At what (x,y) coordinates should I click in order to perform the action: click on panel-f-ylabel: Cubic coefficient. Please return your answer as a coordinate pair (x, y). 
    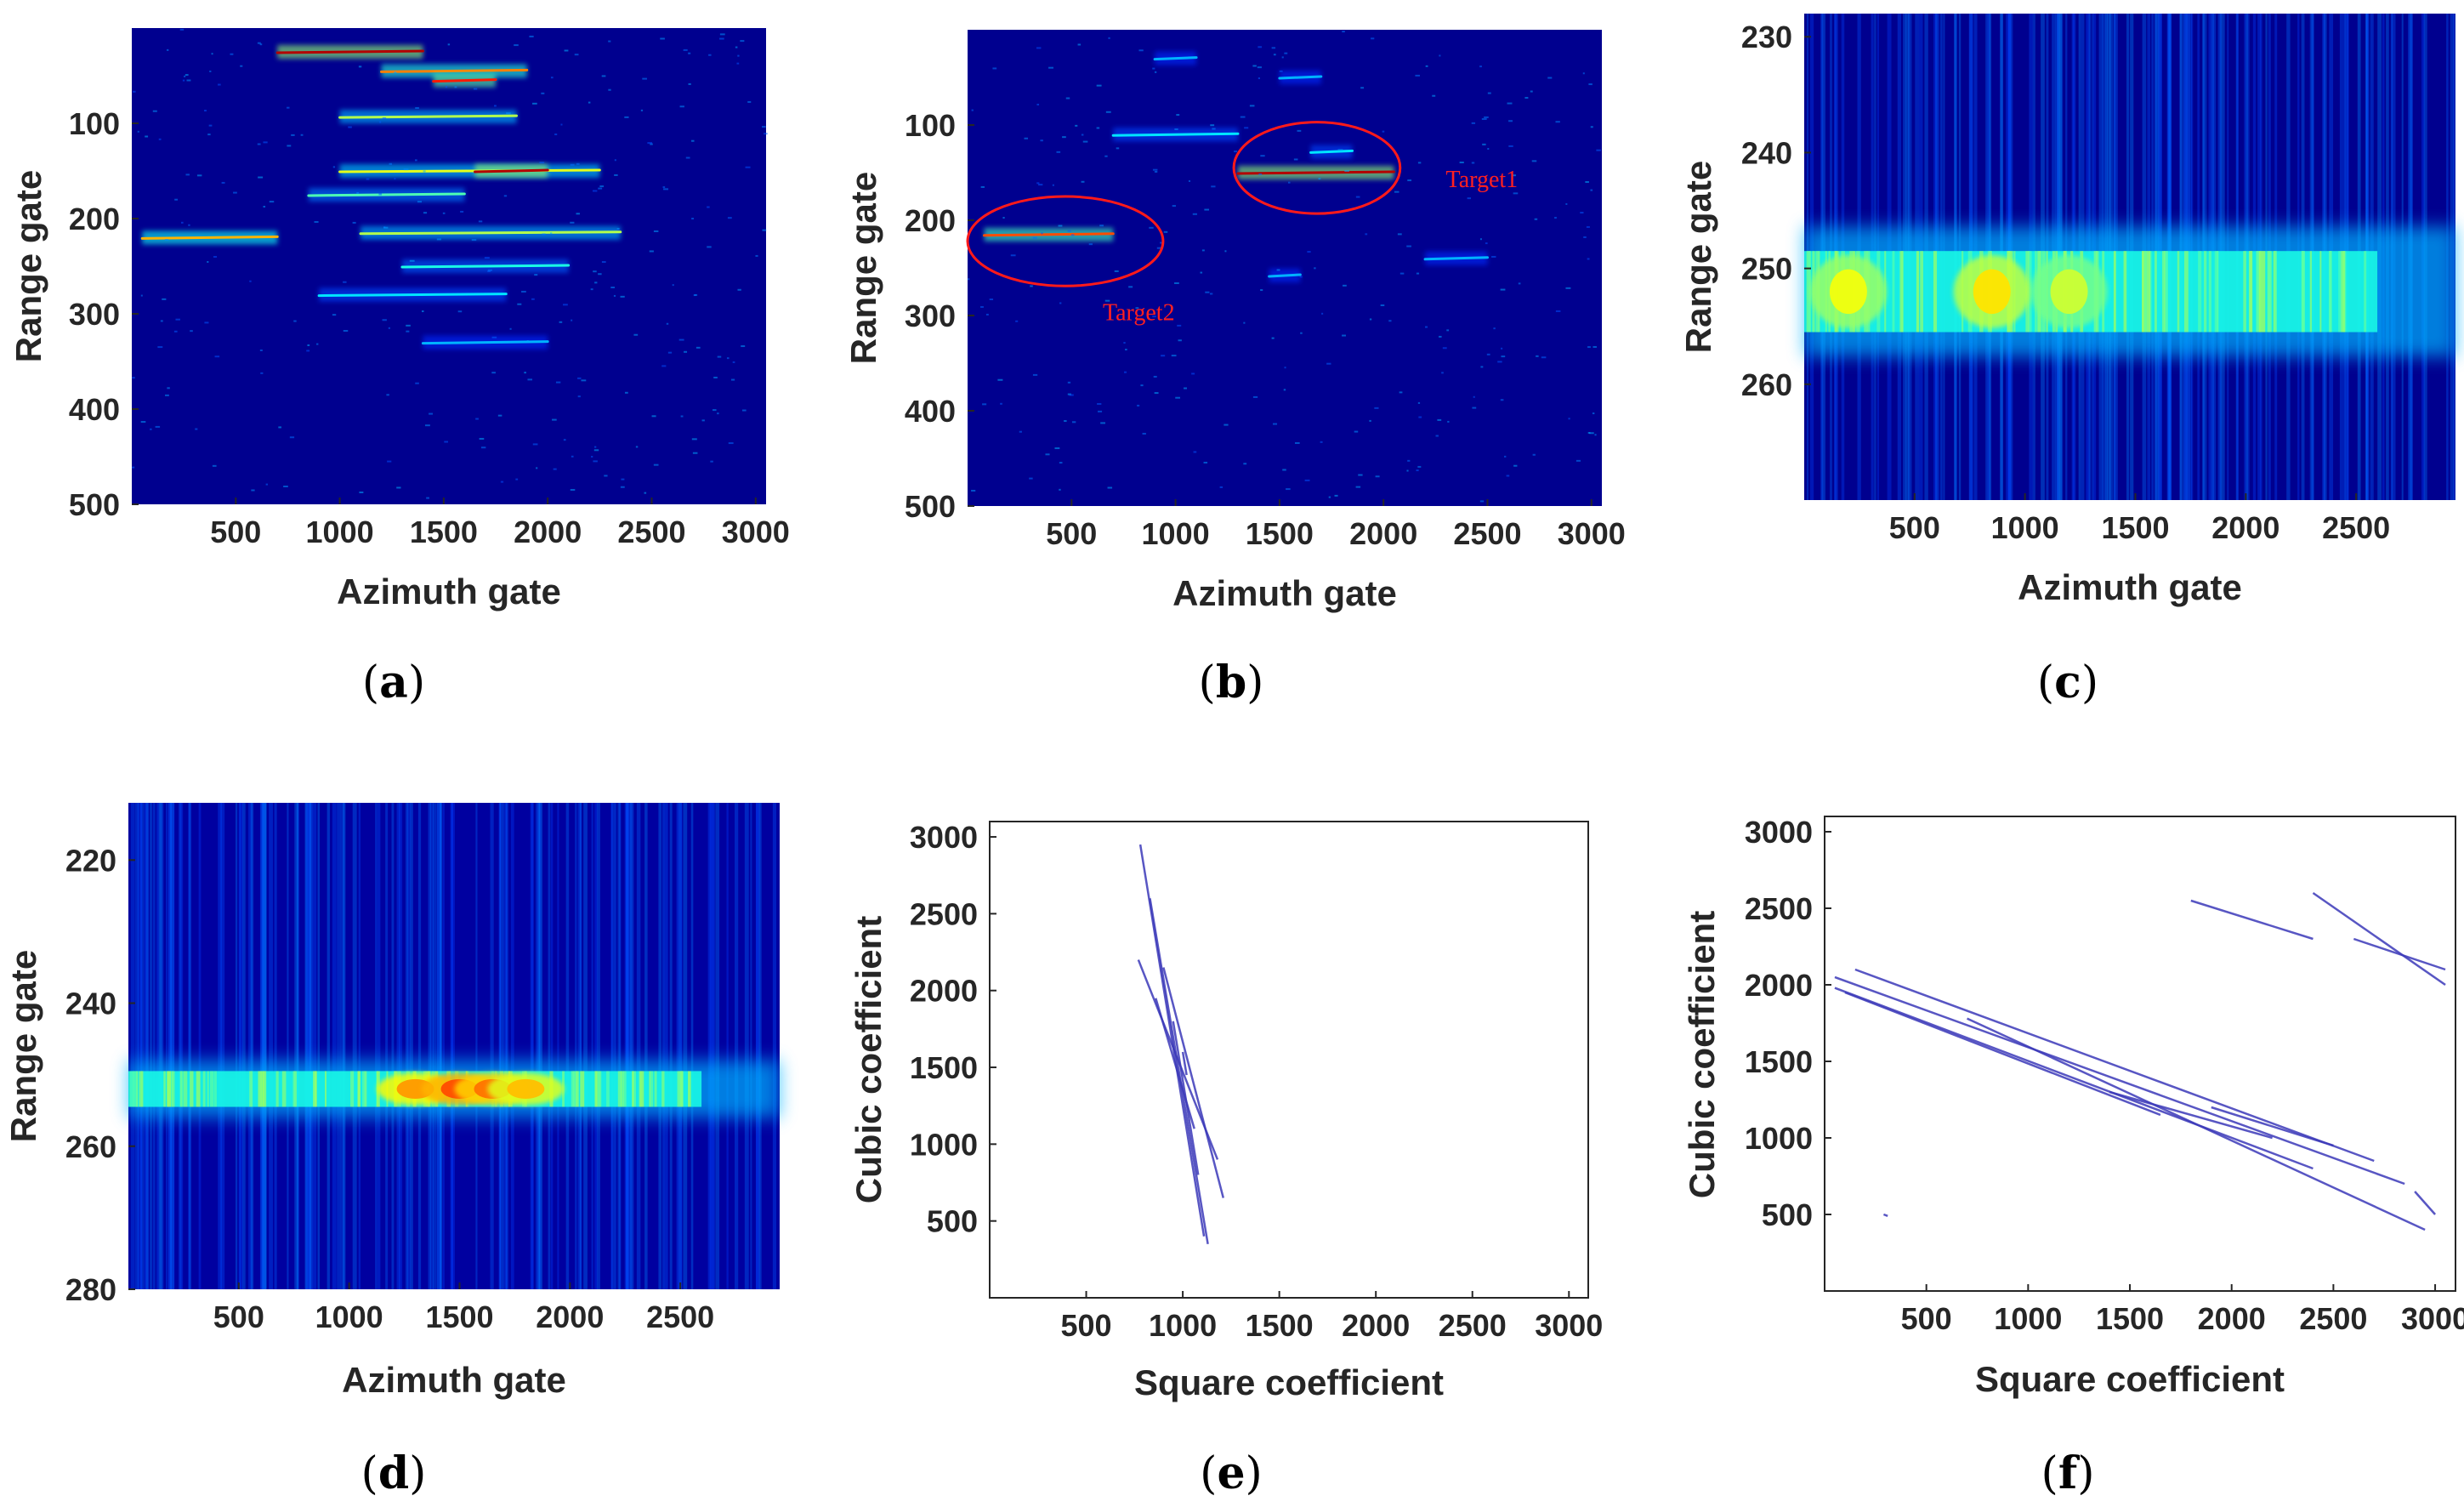
    Looking at the image, I should click on (1702, 1054).